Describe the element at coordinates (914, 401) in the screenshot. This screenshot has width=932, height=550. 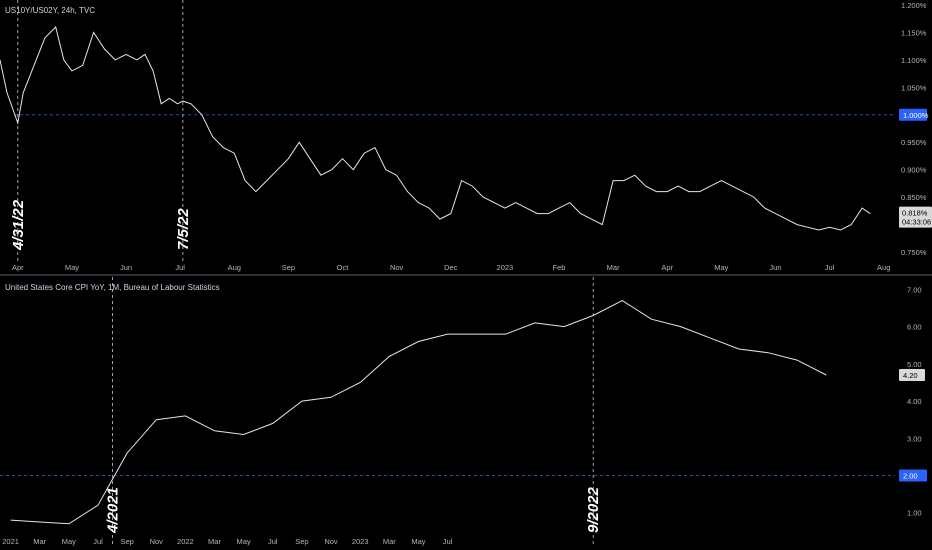
I see `y-tick-4-00: 4.00` at that location.